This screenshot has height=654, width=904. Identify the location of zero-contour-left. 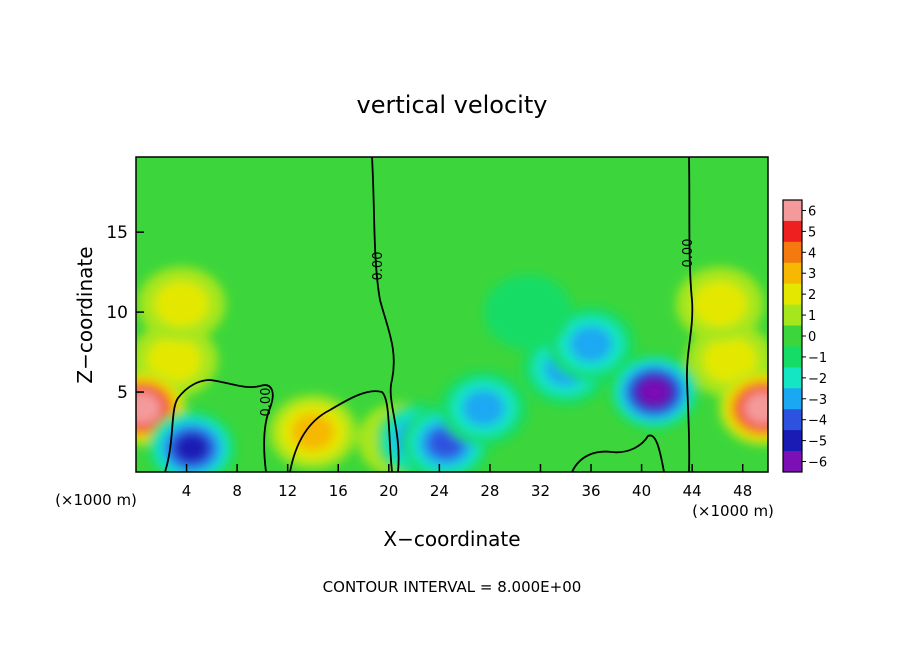
(385, 314).